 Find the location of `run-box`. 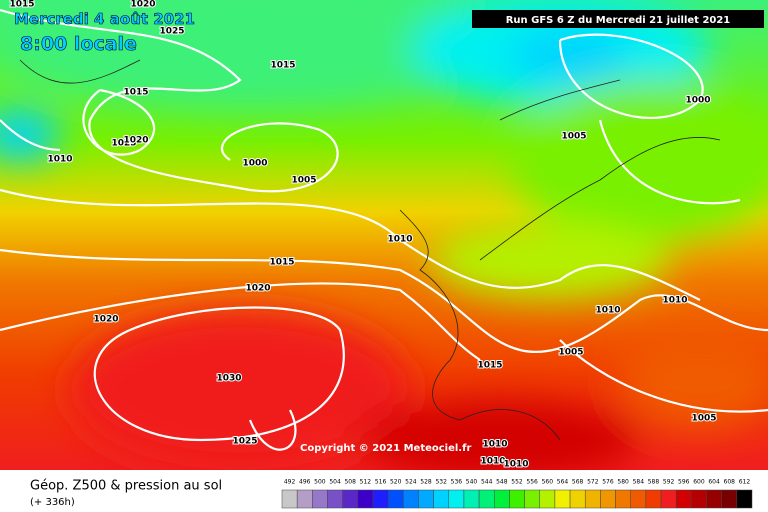

run-box is located at coordinates (618, 19).